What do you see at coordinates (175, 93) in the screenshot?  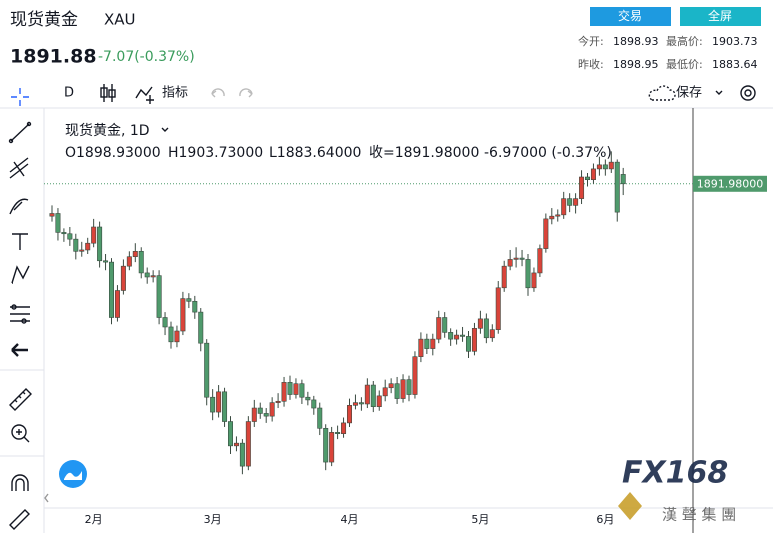 I see `indicator-button: 指标` at bounding box center [175, 93].